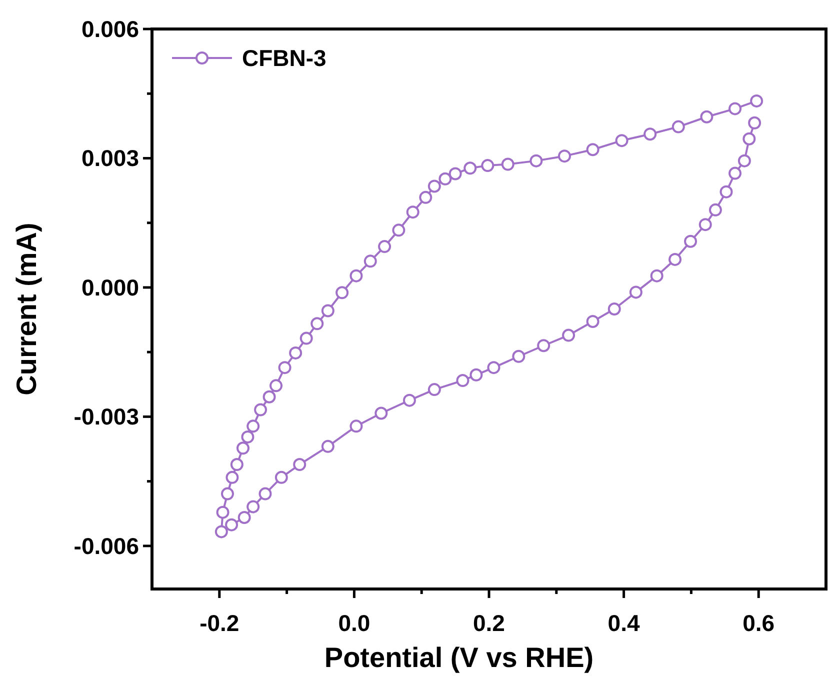  What do you see at coordinates (110, 29) in the screenshot?
I see `y-tick-label: 0.006` at bounding box center [110, 29].